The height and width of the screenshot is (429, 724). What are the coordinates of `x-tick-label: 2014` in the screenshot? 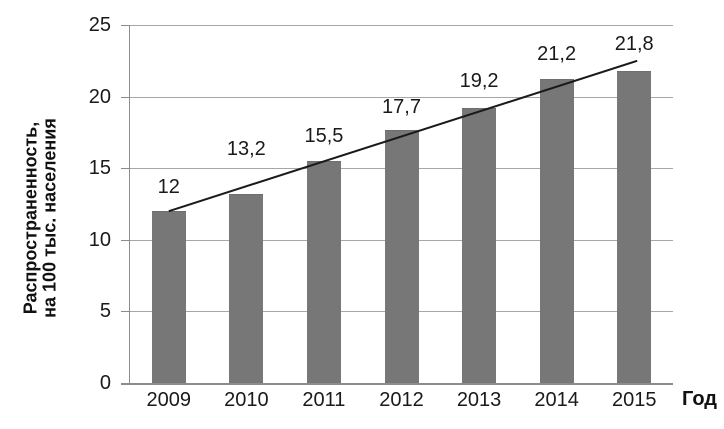 It's located at (556, 400).